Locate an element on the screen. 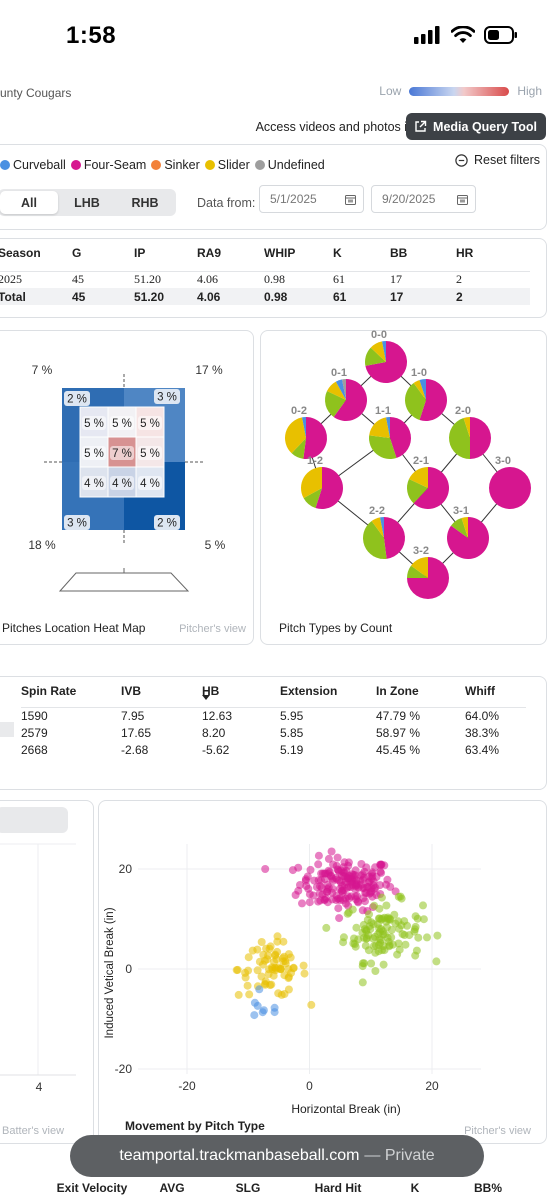 The image size is (554, 1199). col-hb: HB is located at coordinates (211, 691).